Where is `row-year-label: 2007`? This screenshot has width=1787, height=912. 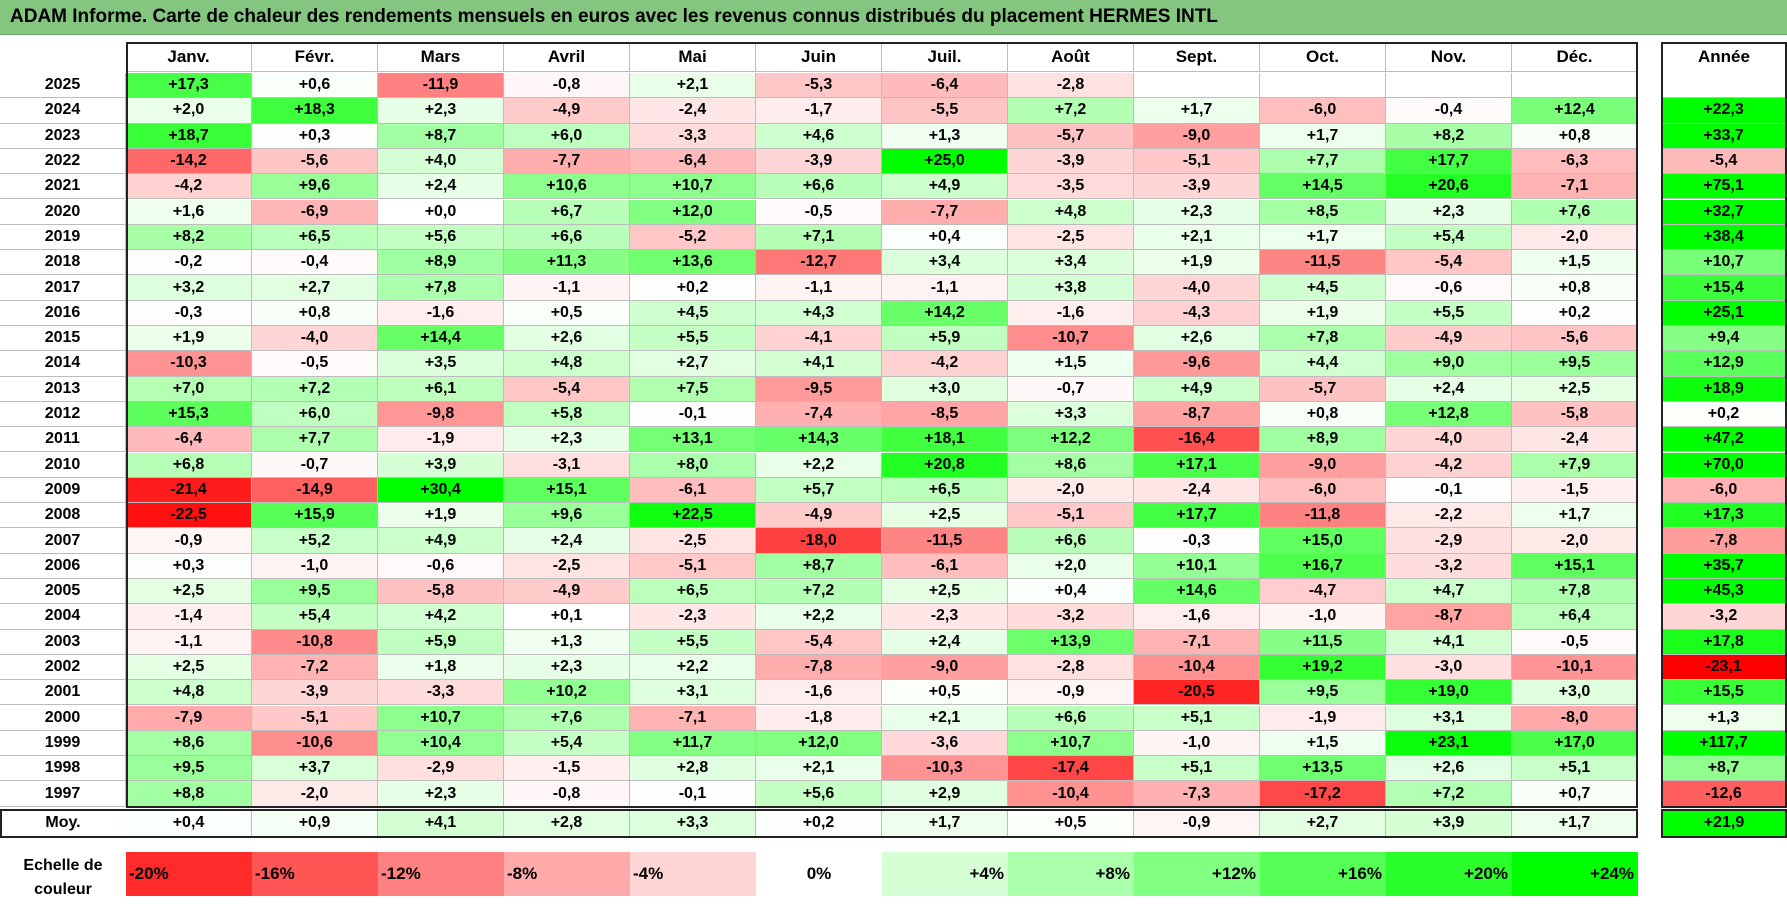
row-year-label: 2007 is located at coordinates (63, 541).